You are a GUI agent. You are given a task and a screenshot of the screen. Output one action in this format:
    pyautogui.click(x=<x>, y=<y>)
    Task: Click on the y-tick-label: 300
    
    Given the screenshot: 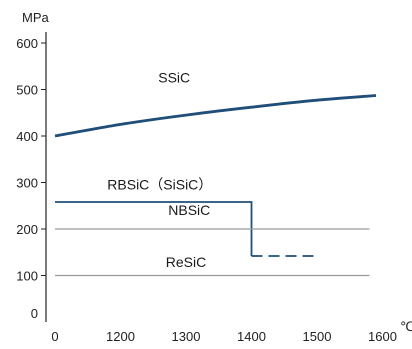 What is the action you would take?
    pyautogui.click(x=27, y=183)
    